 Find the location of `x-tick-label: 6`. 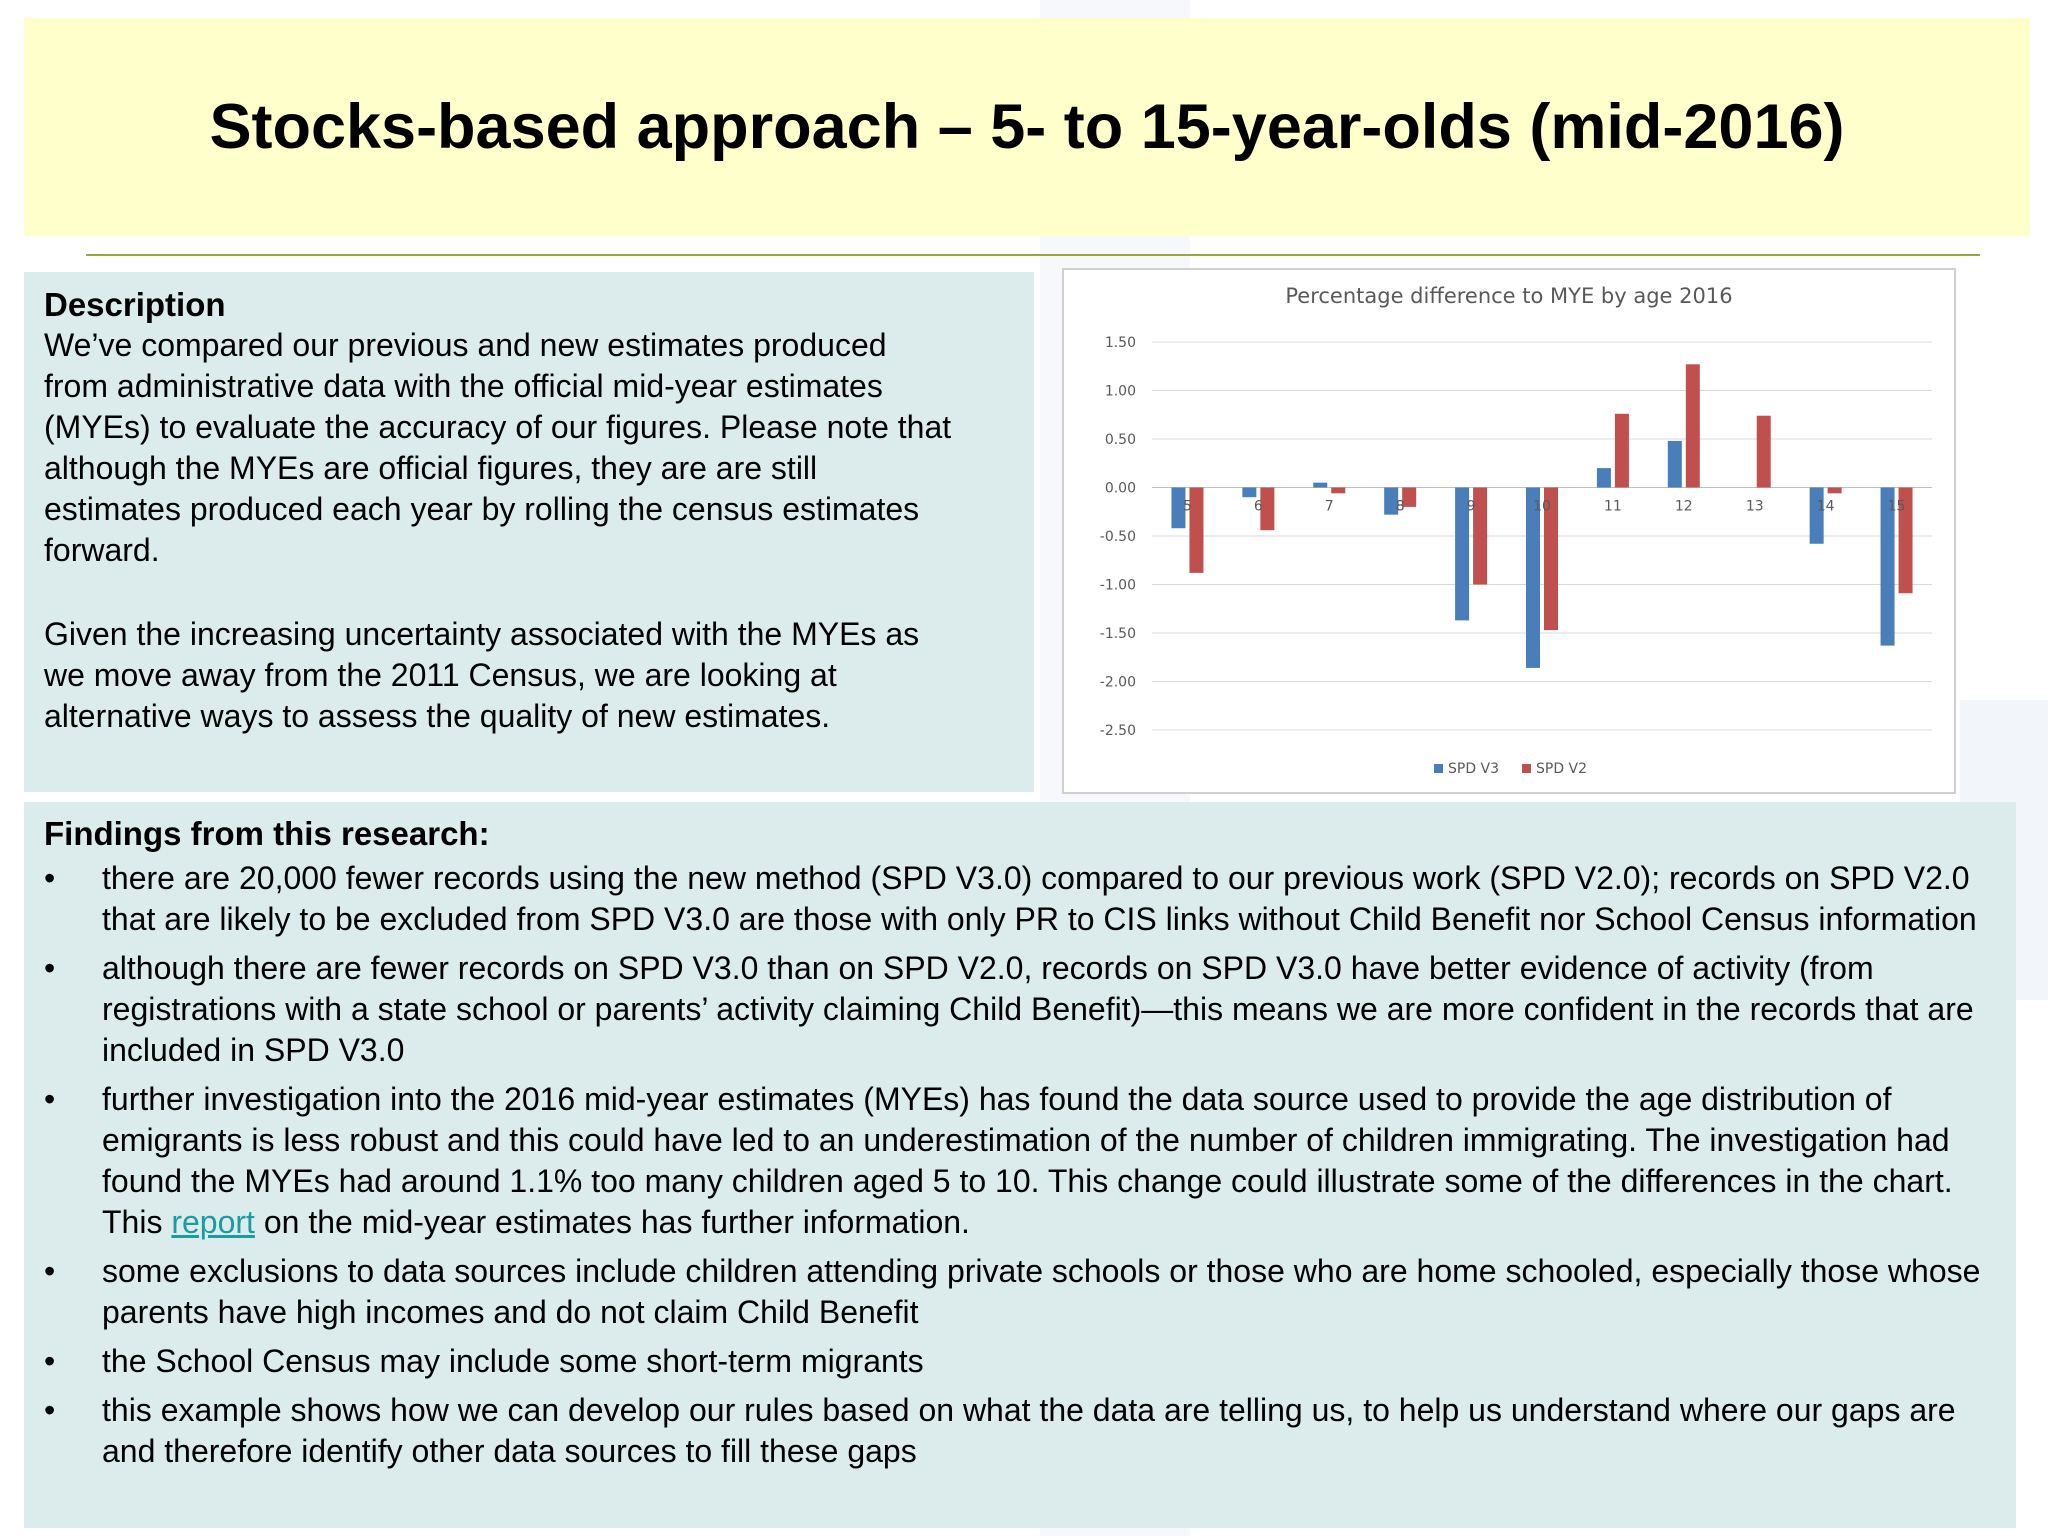

x-tick-label: 6 is located at coordinates (1258, 507).